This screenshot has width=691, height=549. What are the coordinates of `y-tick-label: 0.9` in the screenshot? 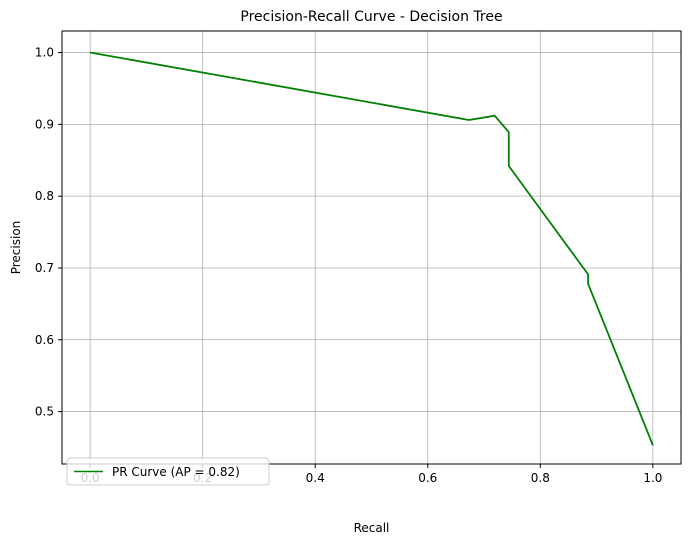 It's located at (44, 124).